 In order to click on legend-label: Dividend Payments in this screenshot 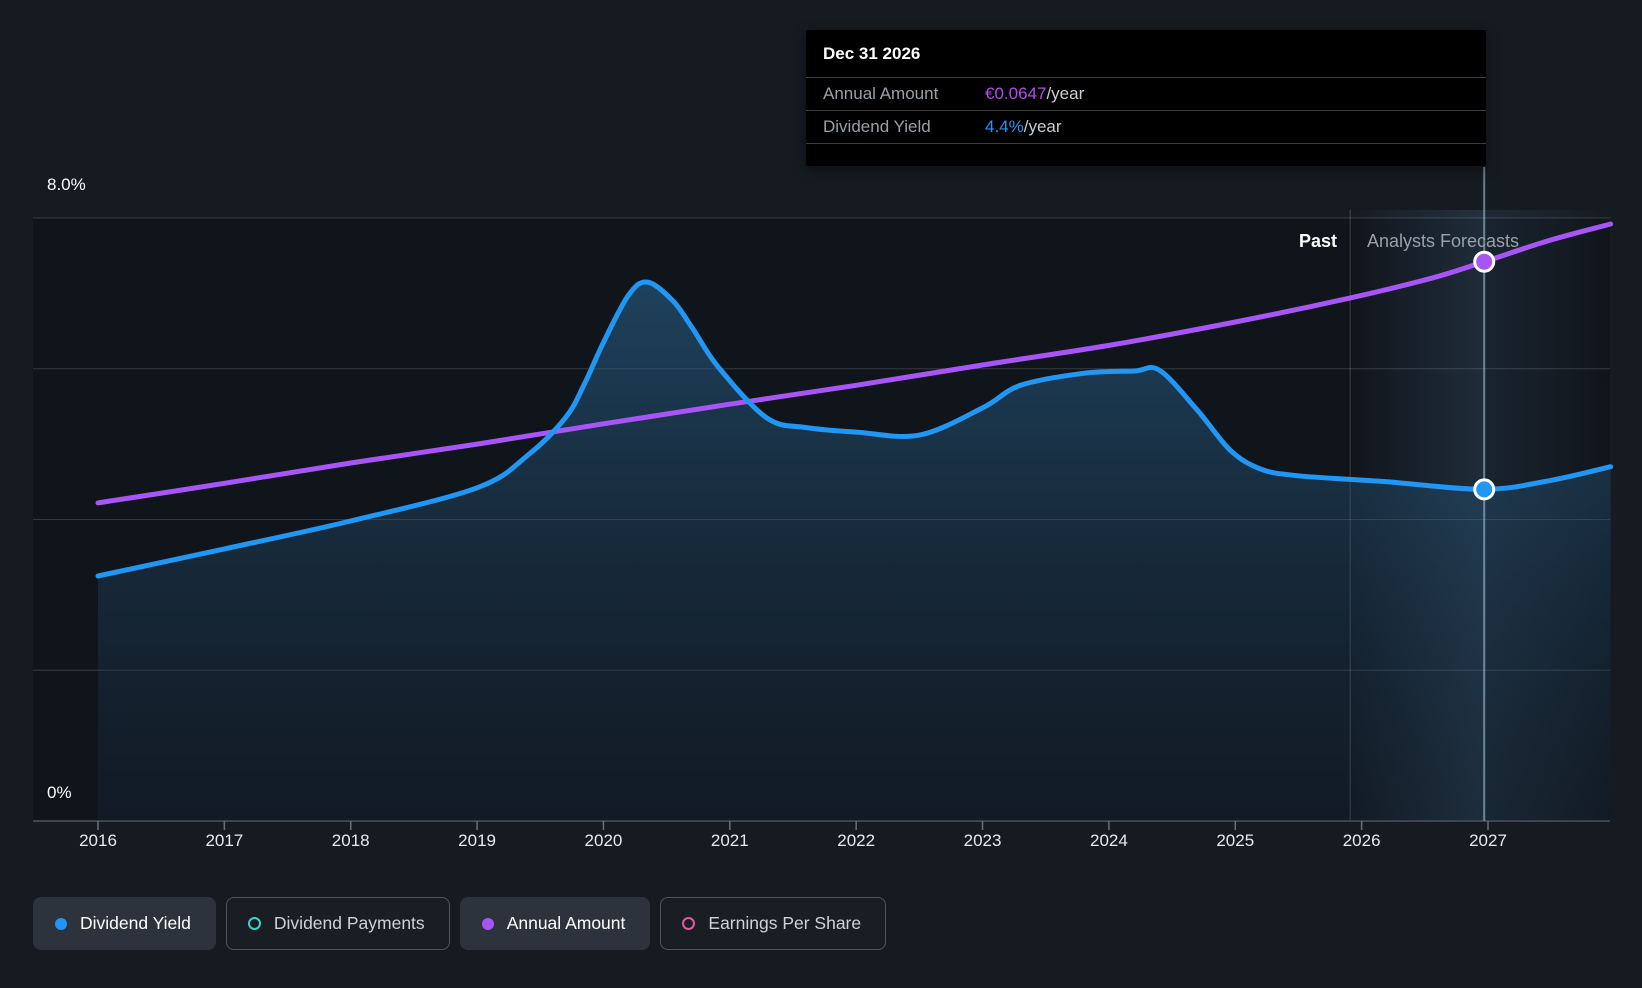, I will do `click(349, 923)`.